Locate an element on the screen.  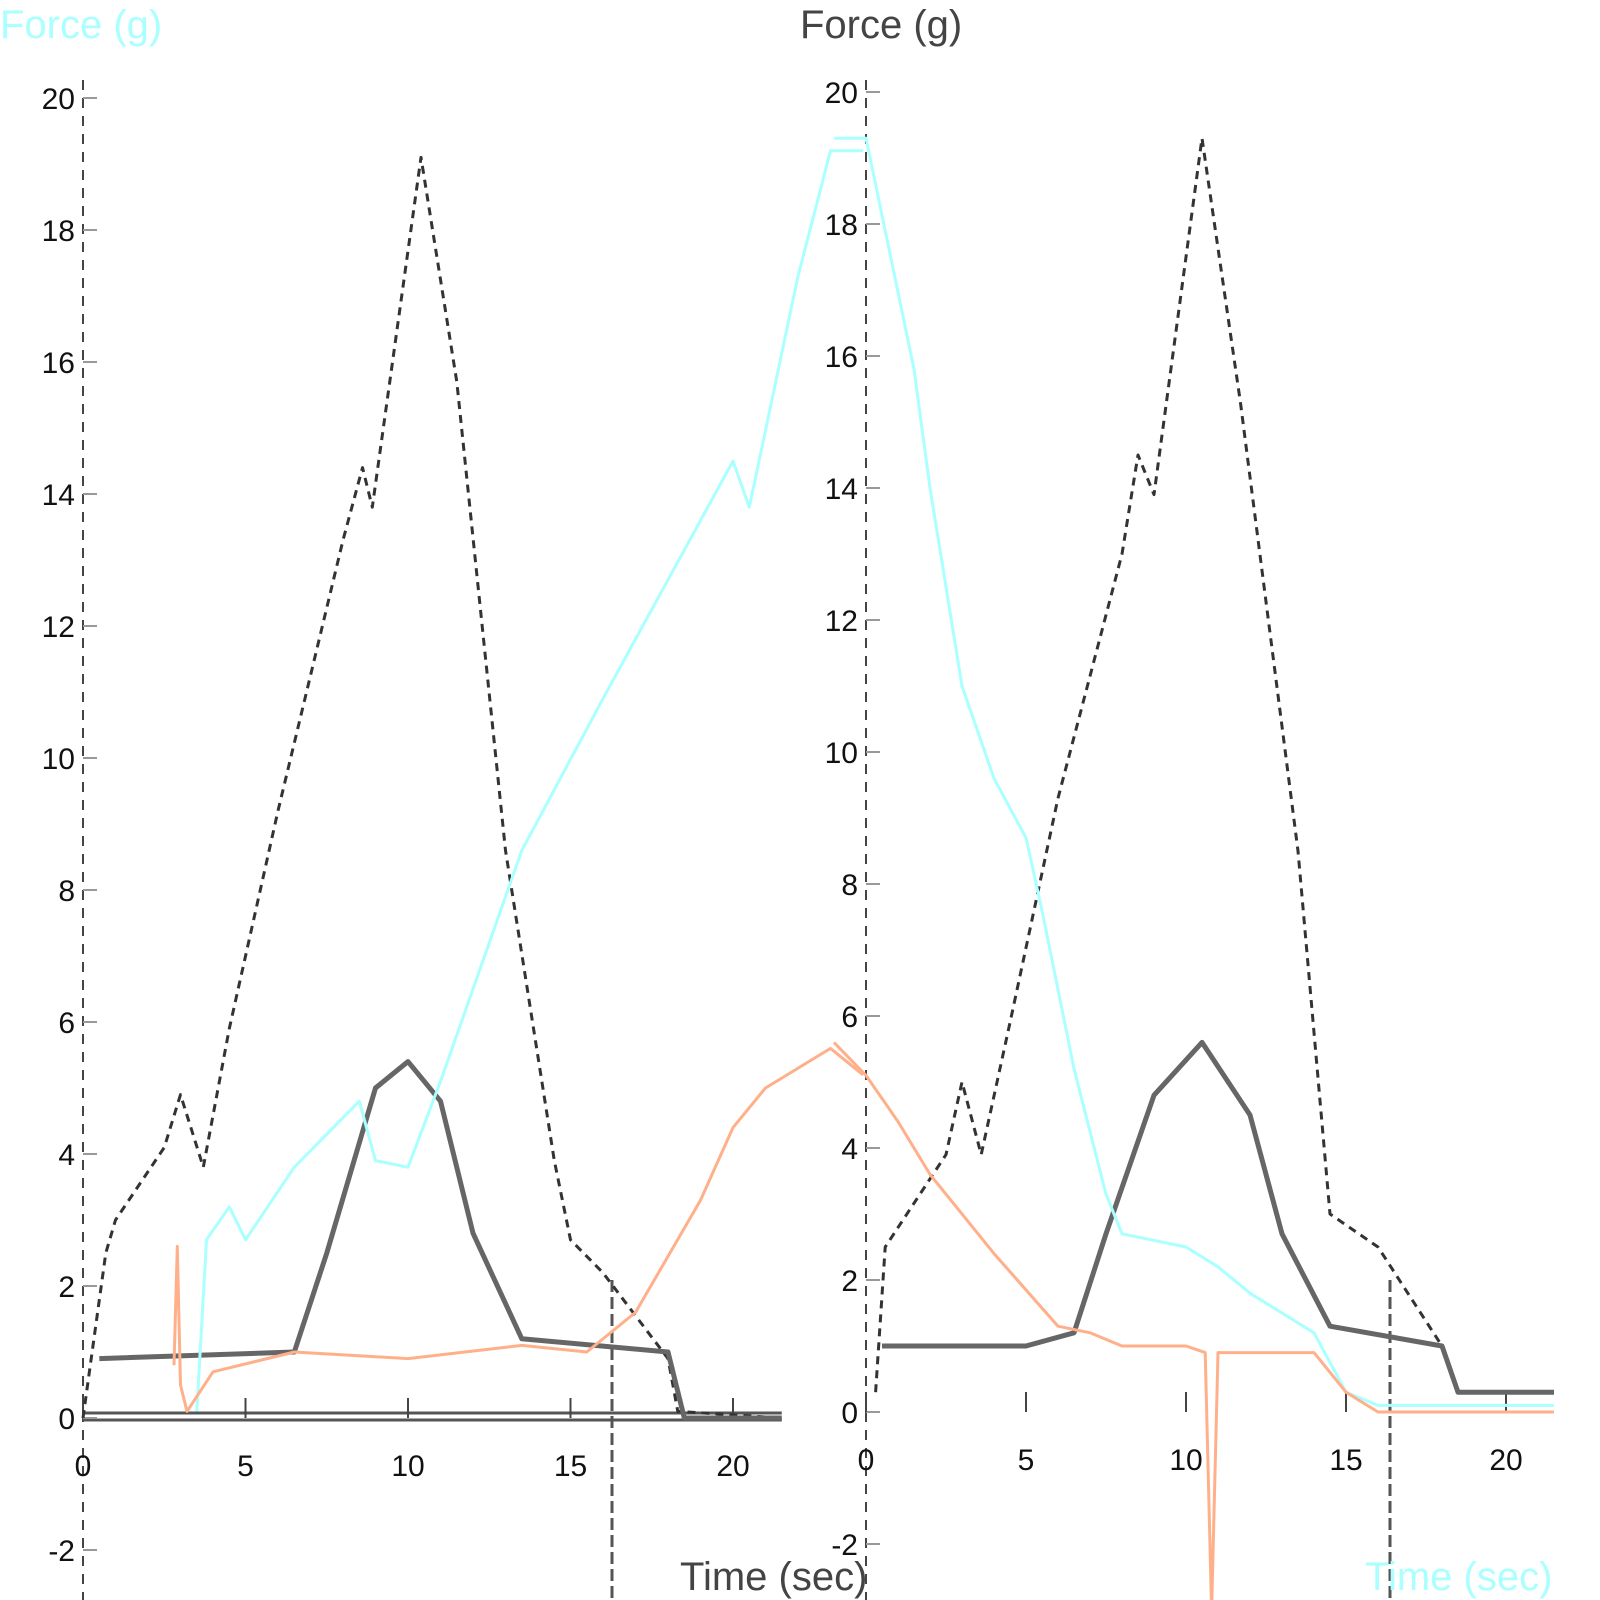
x-axis-label-right: Time (sec) is located at coordinates (1458, 1577).